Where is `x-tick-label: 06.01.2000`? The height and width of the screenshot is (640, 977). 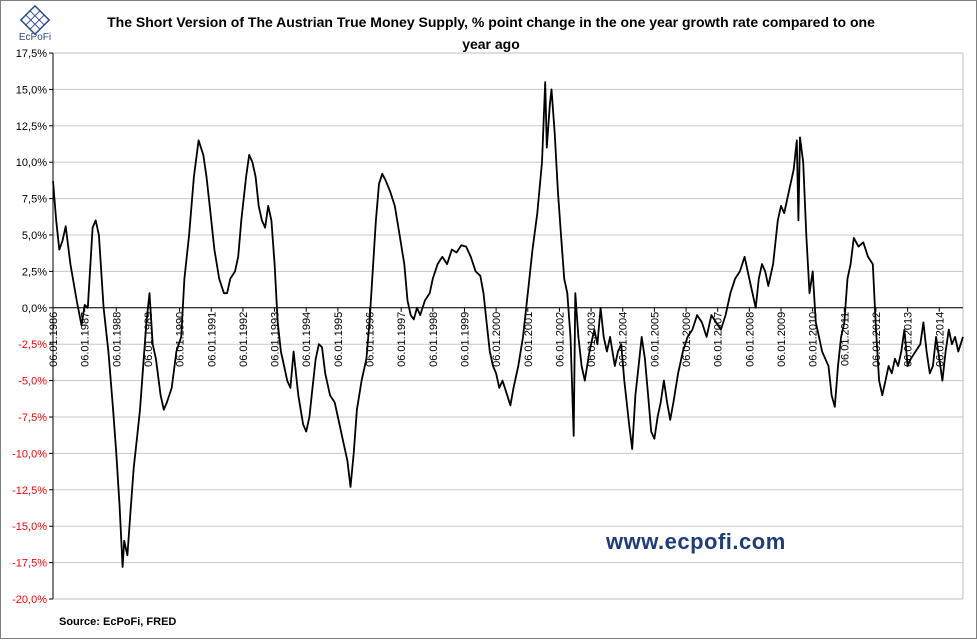 x-tick-label: 06.01.2000 is located at coordinates (497, 339).